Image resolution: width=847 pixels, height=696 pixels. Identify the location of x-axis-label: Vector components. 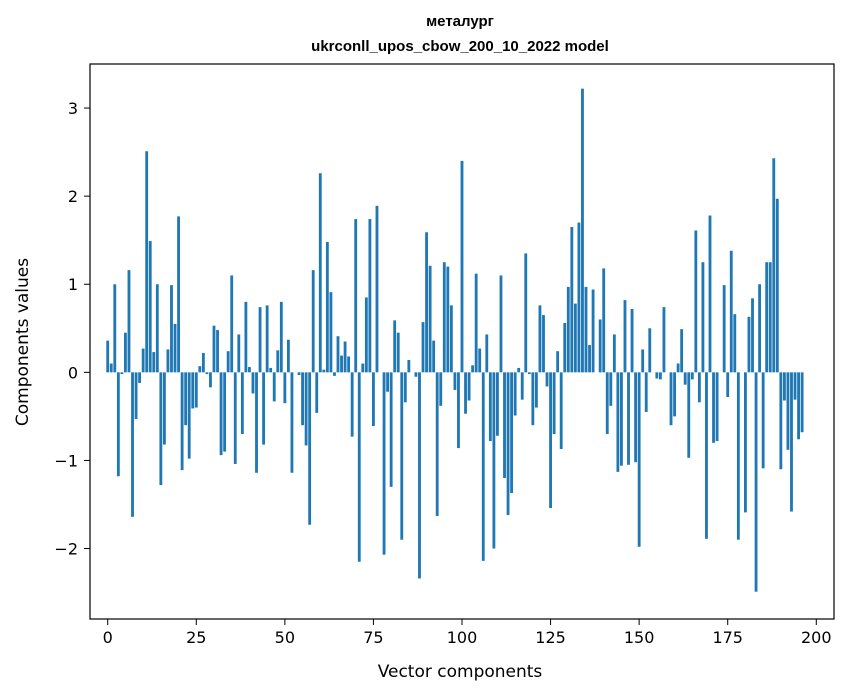
(460, 672).